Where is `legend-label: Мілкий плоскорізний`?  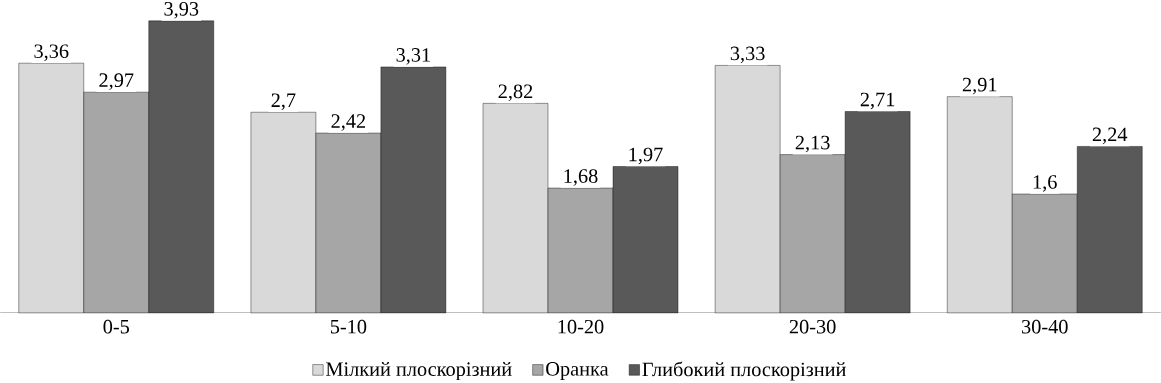 legend-label: Мілкий плоскорізний is located at coordinates (419, 370).